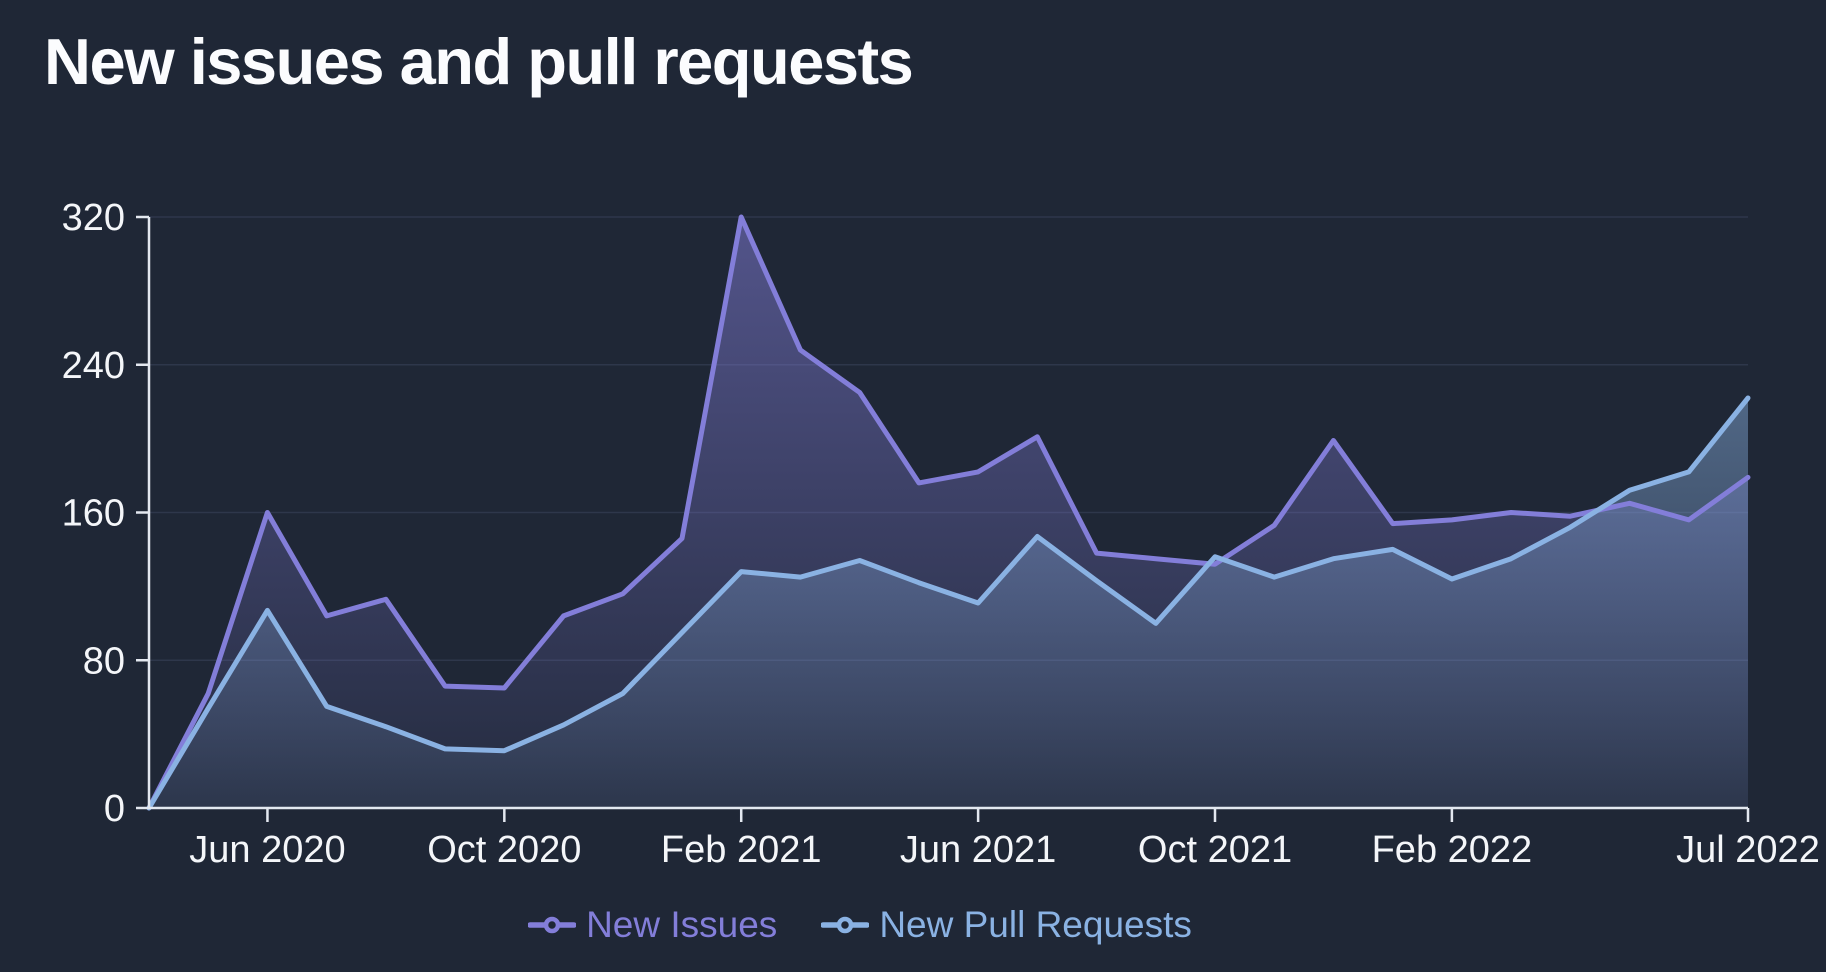 The image size is (1826, 972). What do you see at coordinates (504, 850) in the screenshot?
I see `x-axis-label: Oct 2020` at bounding box center [504, 850].